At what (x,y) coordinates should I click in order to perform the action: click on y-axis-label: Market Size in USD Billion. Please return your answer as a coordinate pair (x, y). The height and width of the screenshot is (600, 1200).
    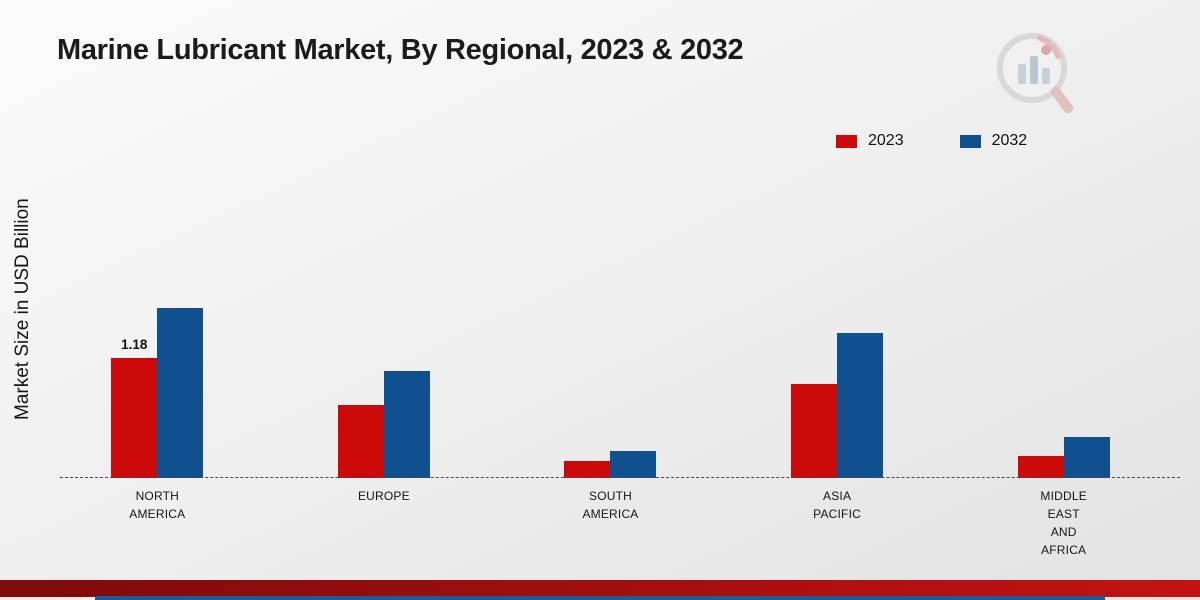
    Looking at the image, I should click on (22, 309).